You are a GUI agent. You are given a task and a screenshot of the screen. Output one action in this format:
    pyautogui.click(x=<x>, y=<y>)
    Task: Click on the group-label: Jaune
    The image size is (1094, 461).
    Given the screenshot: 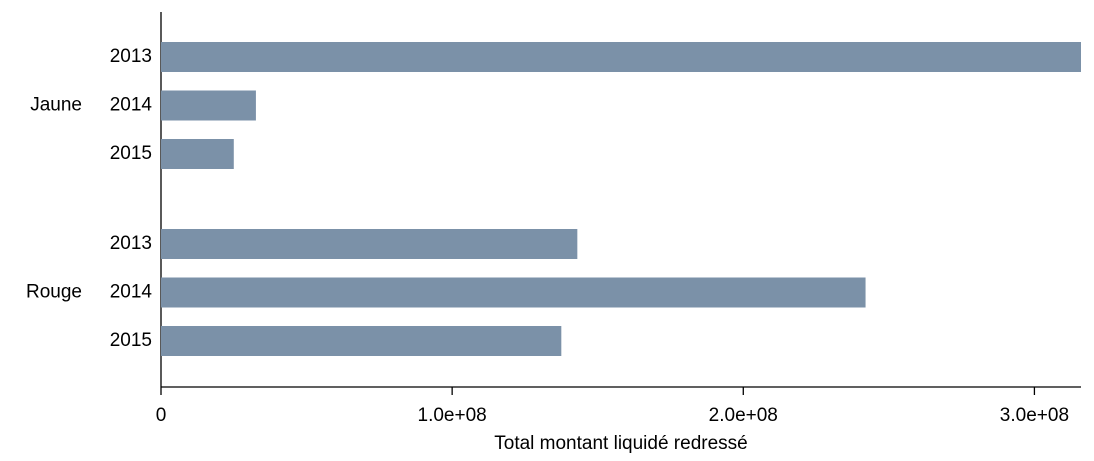 What is the action you would take?
    pyautogui.click(x=56, y=105)
    